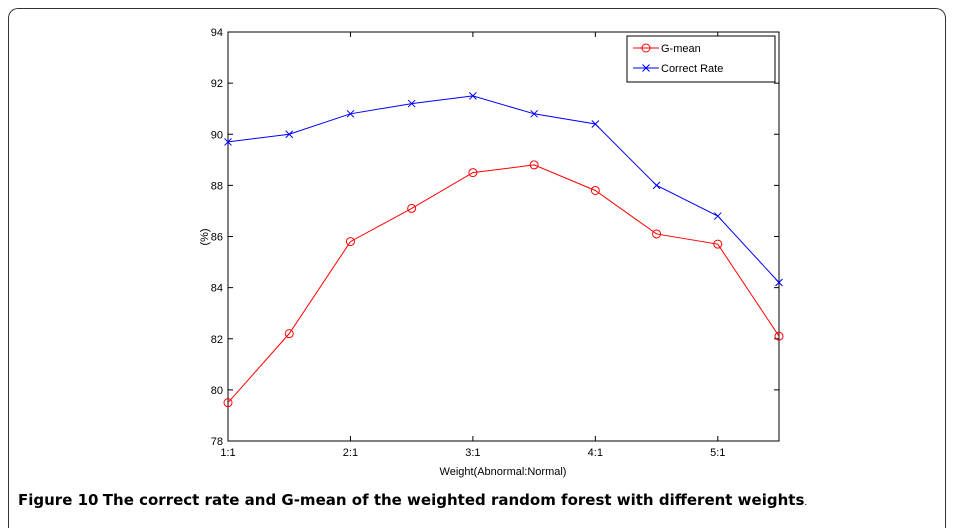 Image resolution: width=958 pixels, height=528 pixels. What do you see at coordinates (217, 238) in the screenshot?
I see `y-tick-label: 86` at bounding box center [217, 238].